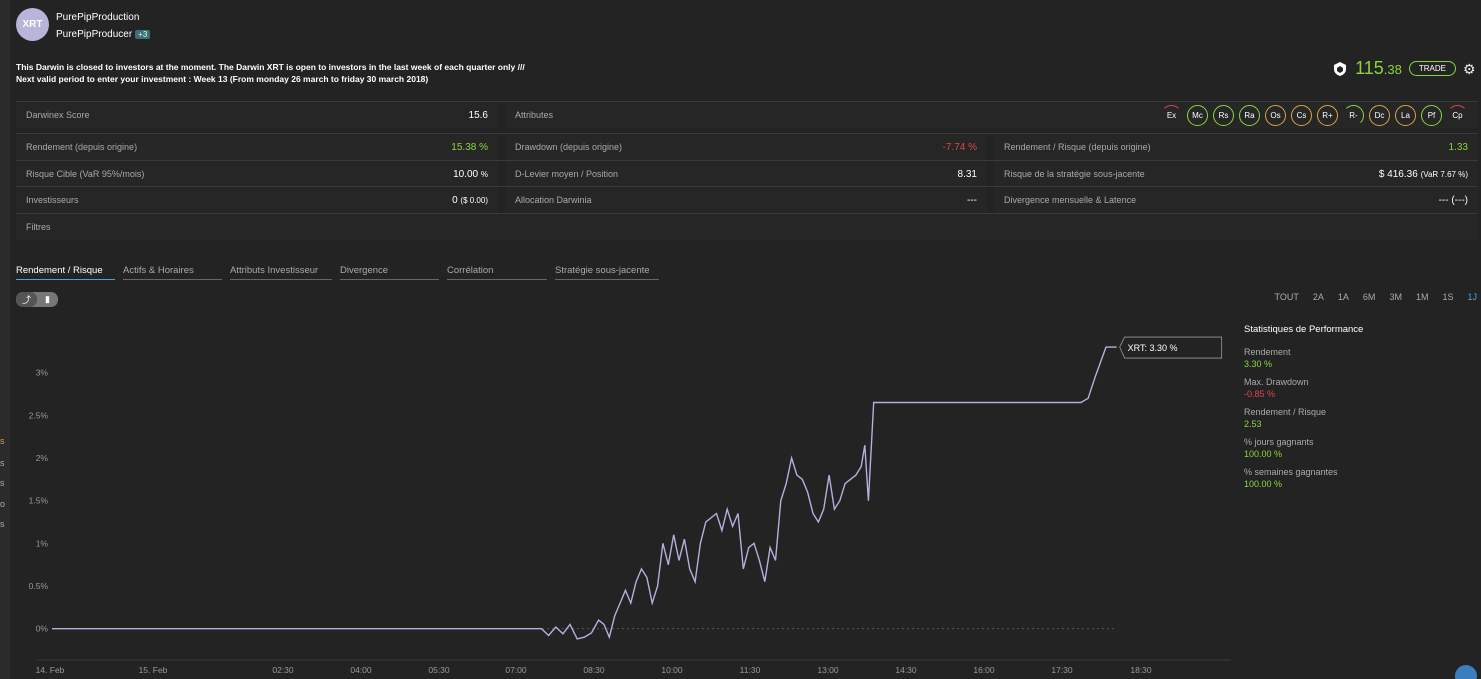 The height and width of the screenshot is (679, 1481). What do you see at coordinates (1171, 115) in the screenshot?
I see `attribute-badge: Ex` at bounding box center [1171, 115].